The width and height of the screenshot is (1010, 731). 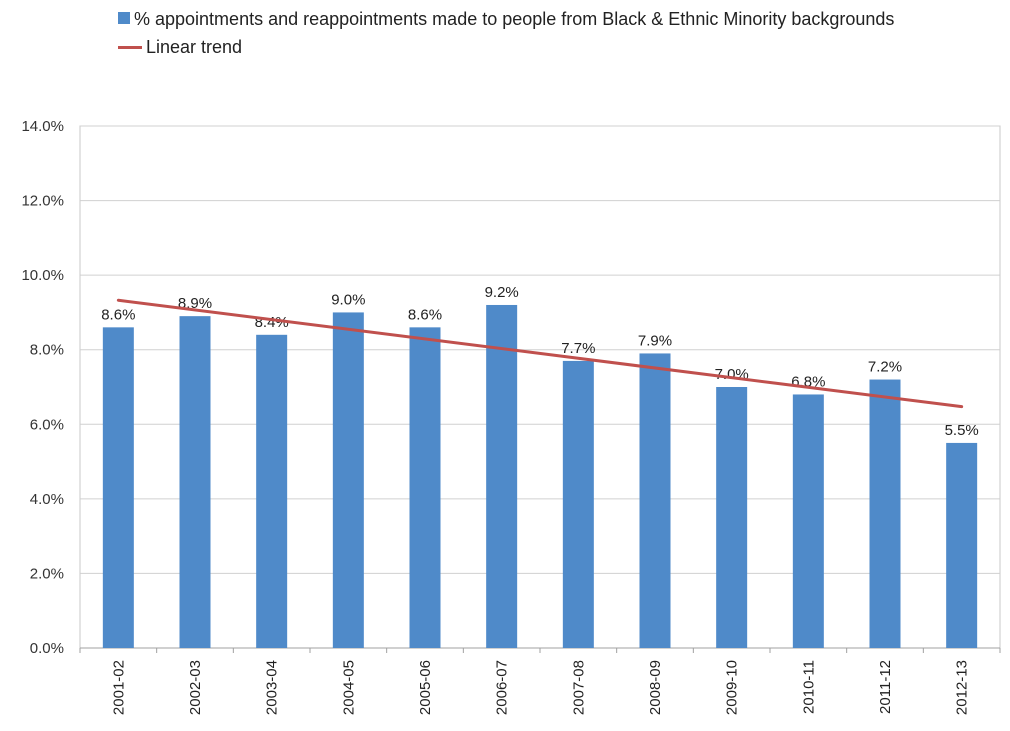 What do you see at coordinates (194, 47) in the screenshot?
I see `legend-label-trend: Linear trend` at bounding box center [194, 47].